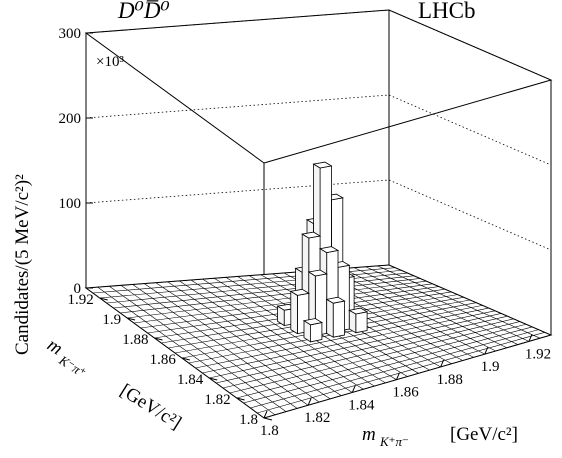 This screenshot has width=562, height=458. Describe the element at coordinates (135, 340) in the screenshot. I see `y-tick-label: 1.88` at that location.